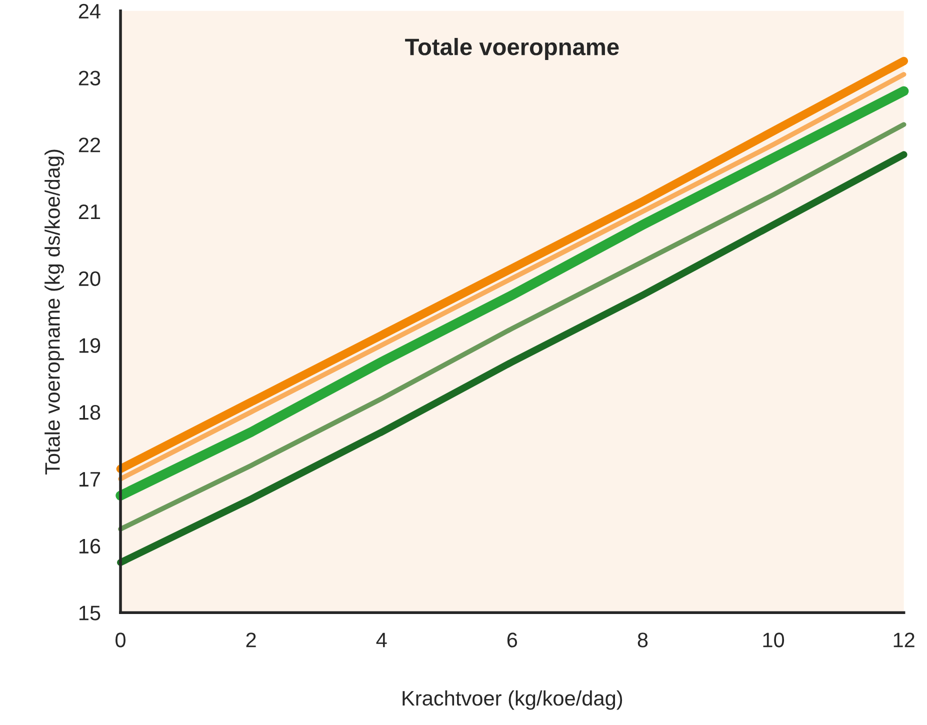  I want to click on y-tick-label: 18, so click(89, 412).